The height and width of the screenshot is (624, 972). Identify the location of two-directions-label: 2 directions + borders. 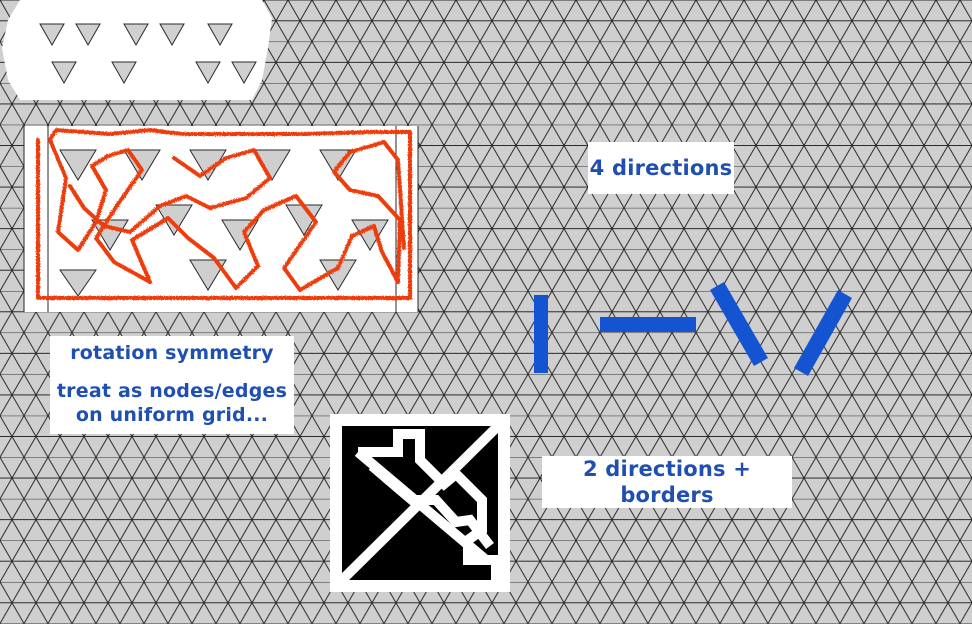
(667, 482).